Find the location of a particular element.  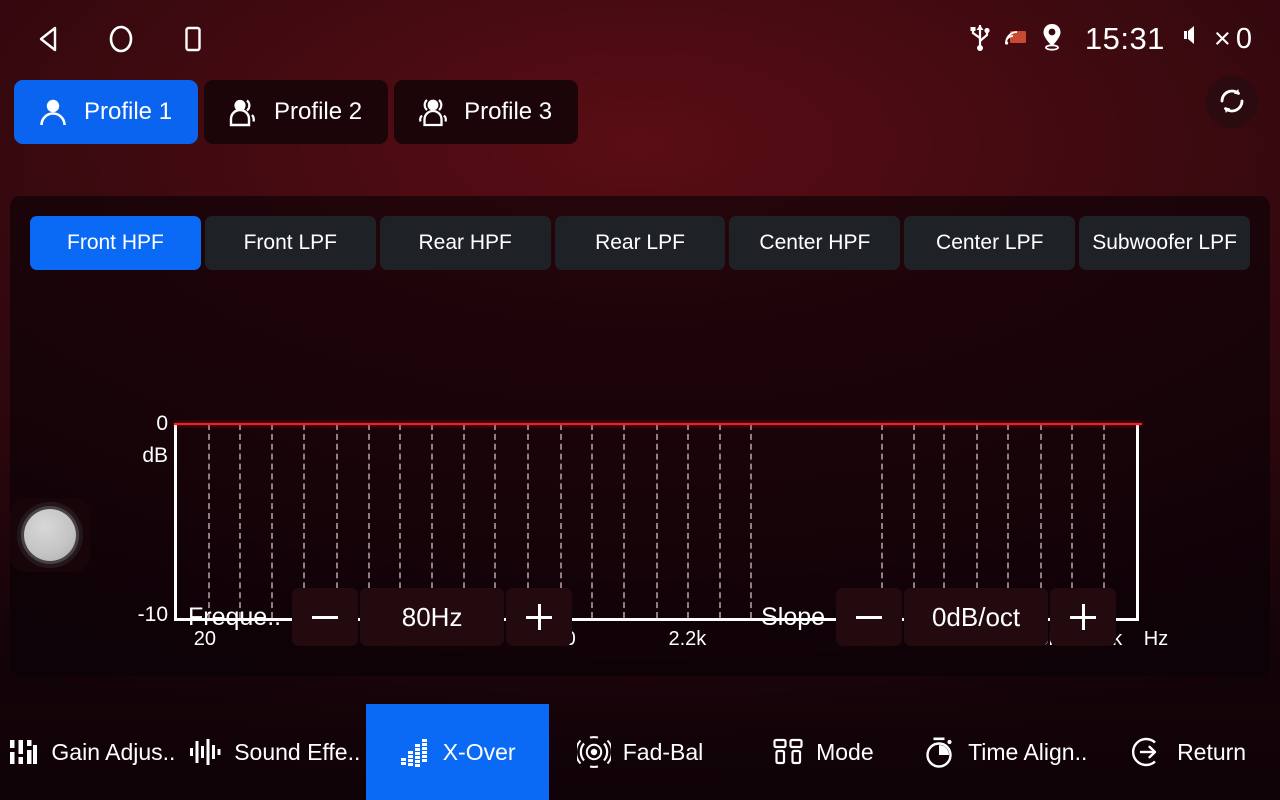

xover-tab-subwoofer-lpf: Subwoofer LPF is located at coordinates (1165, 243).